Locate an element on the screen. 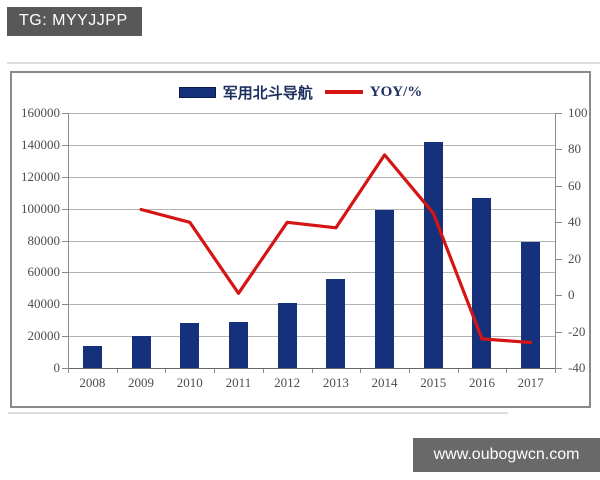 The image size is (600, 480). x-axis-label: 2013 is located at coordinates (335, 382).